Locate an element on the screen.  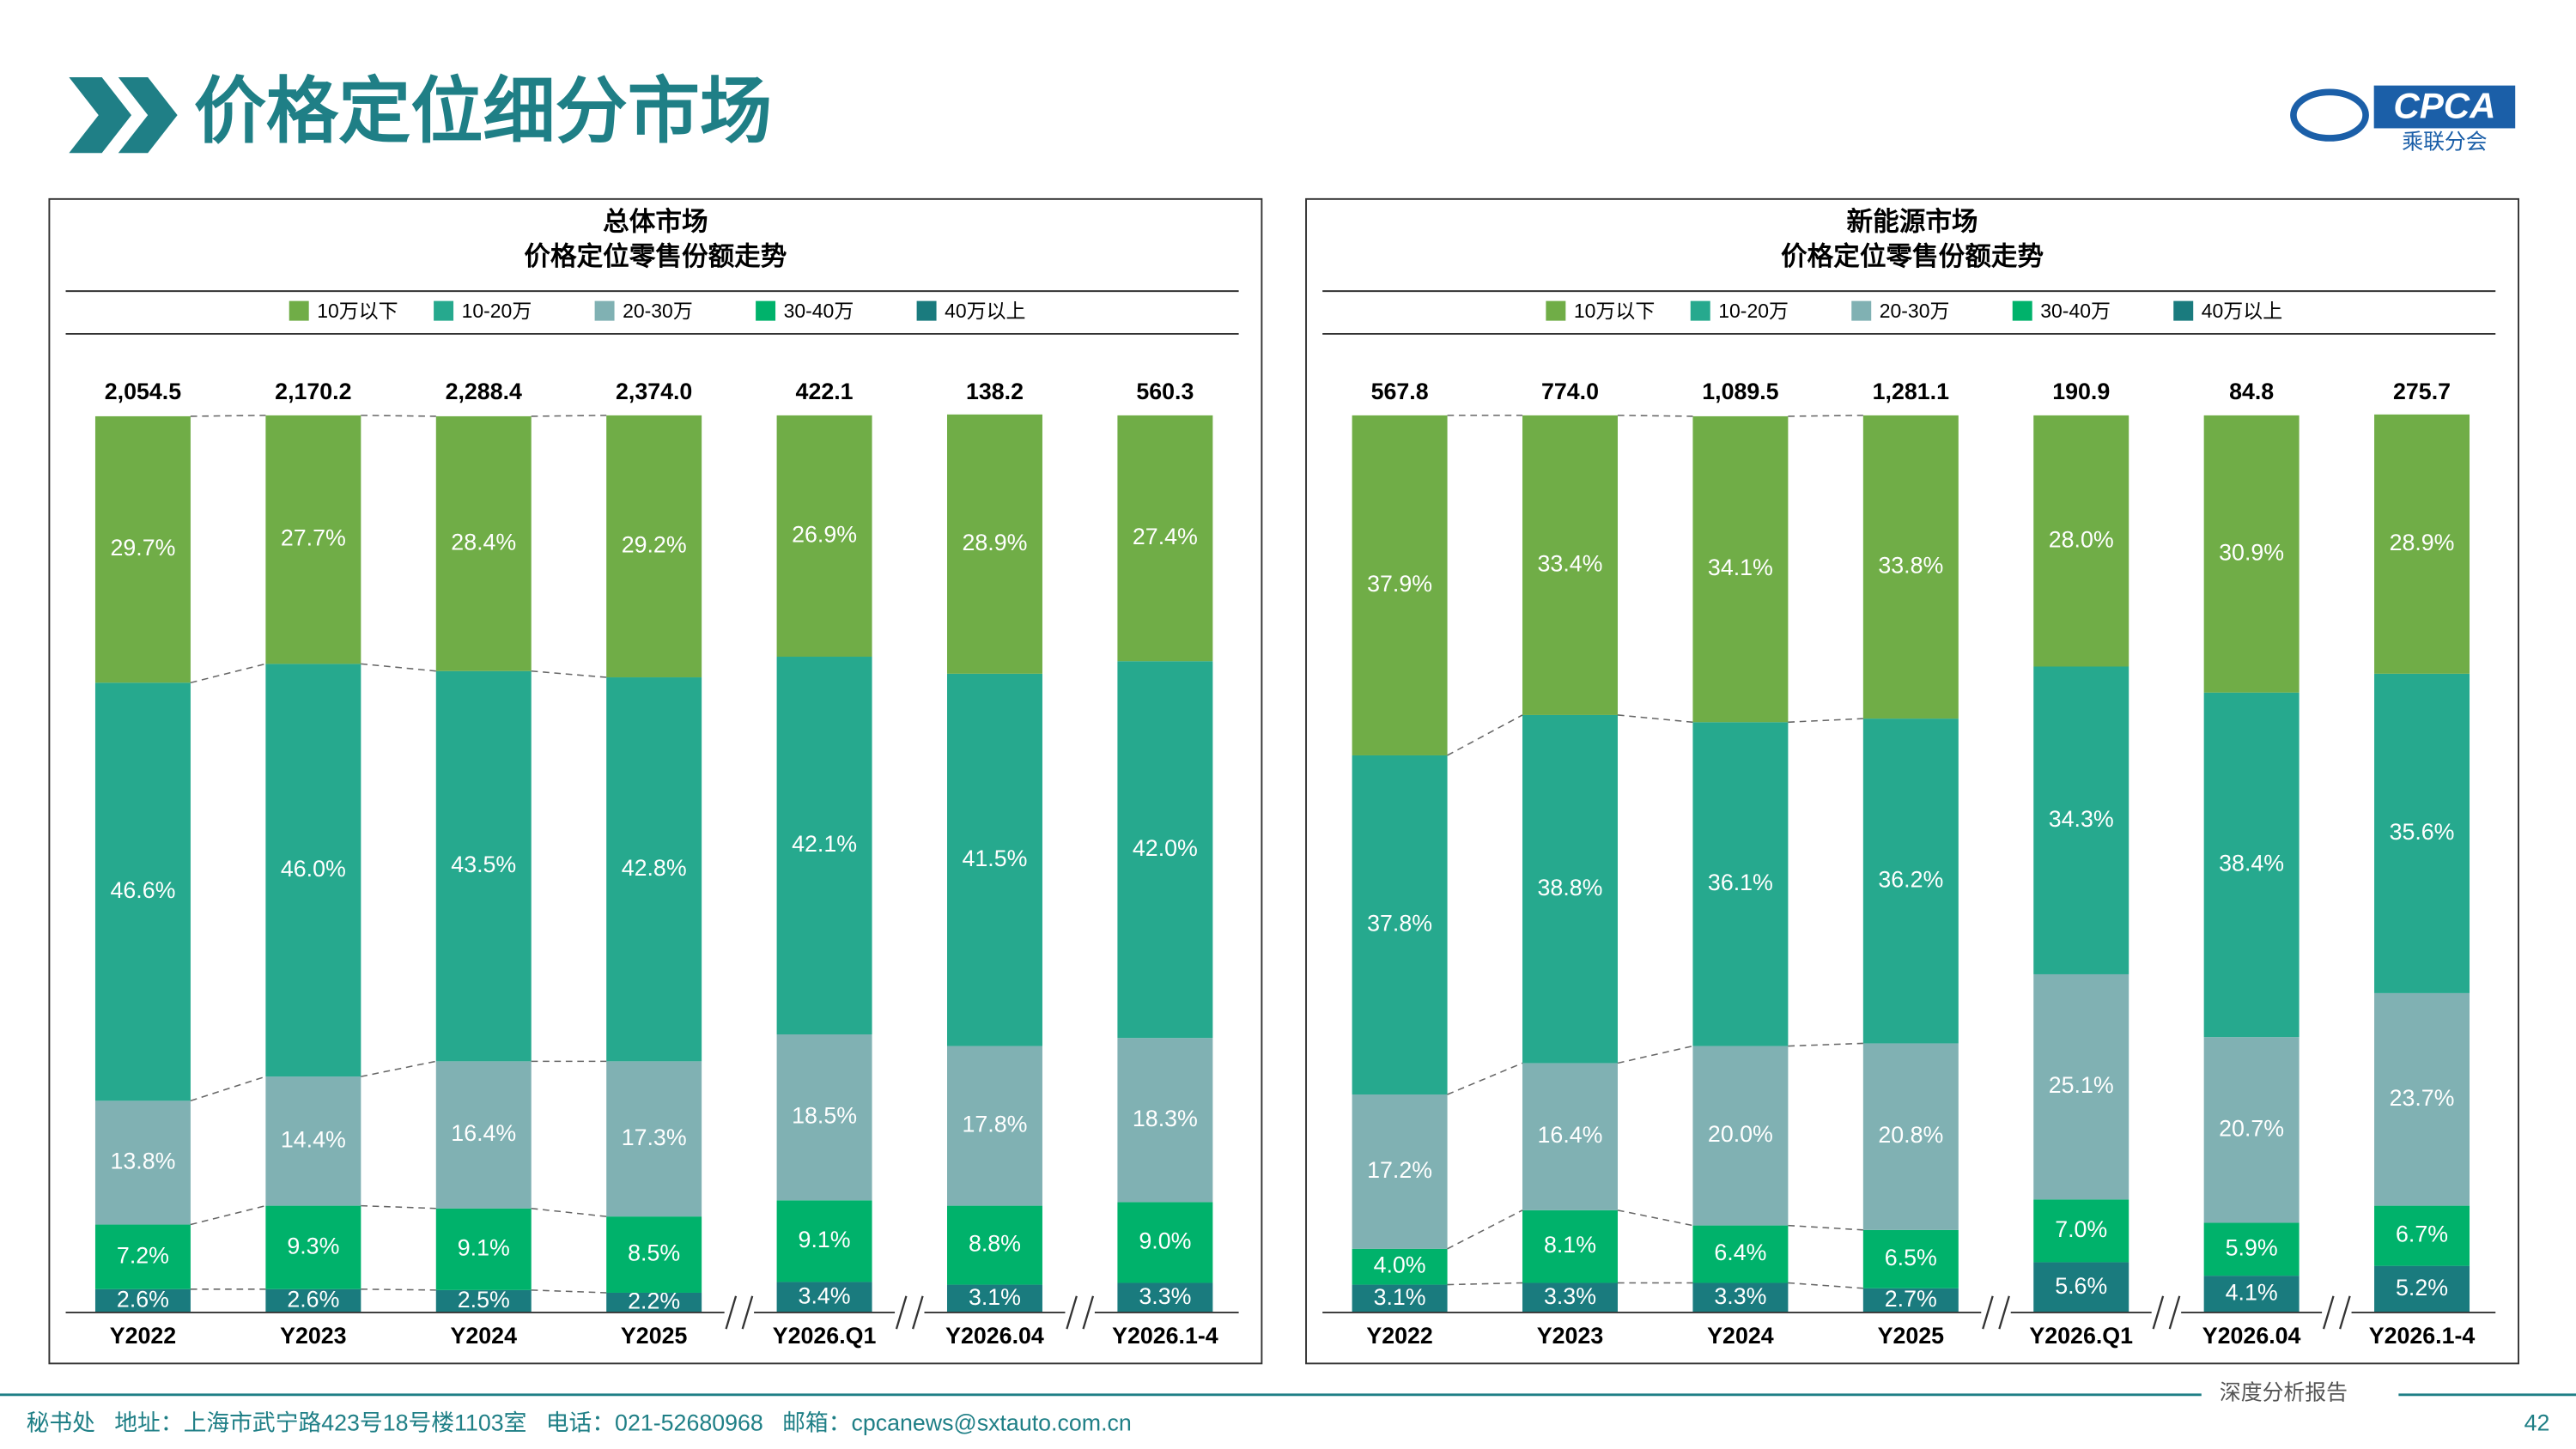
total-label: 275.7 is located at coordinates (2422, 391).